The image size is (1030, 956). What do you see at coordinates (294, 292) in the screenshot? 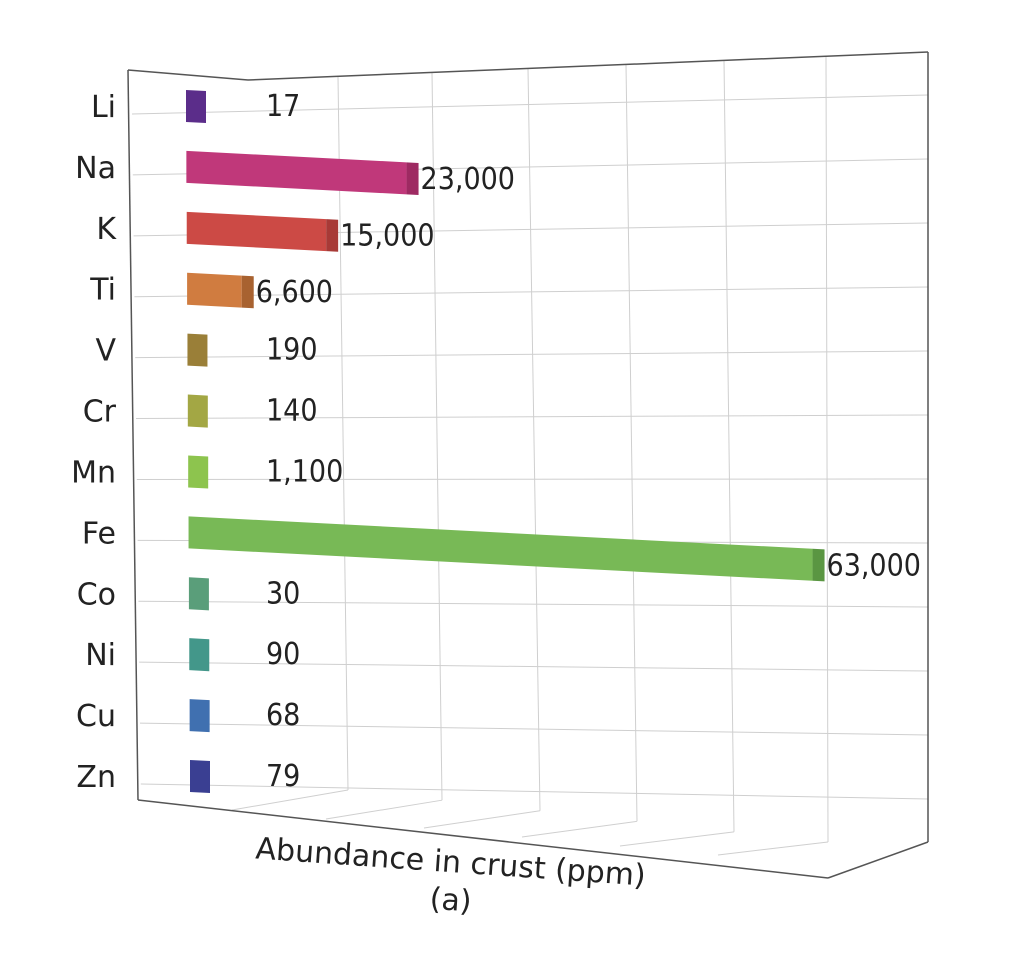
I see `value-label: 6,600` at bounding box center [294, 292].